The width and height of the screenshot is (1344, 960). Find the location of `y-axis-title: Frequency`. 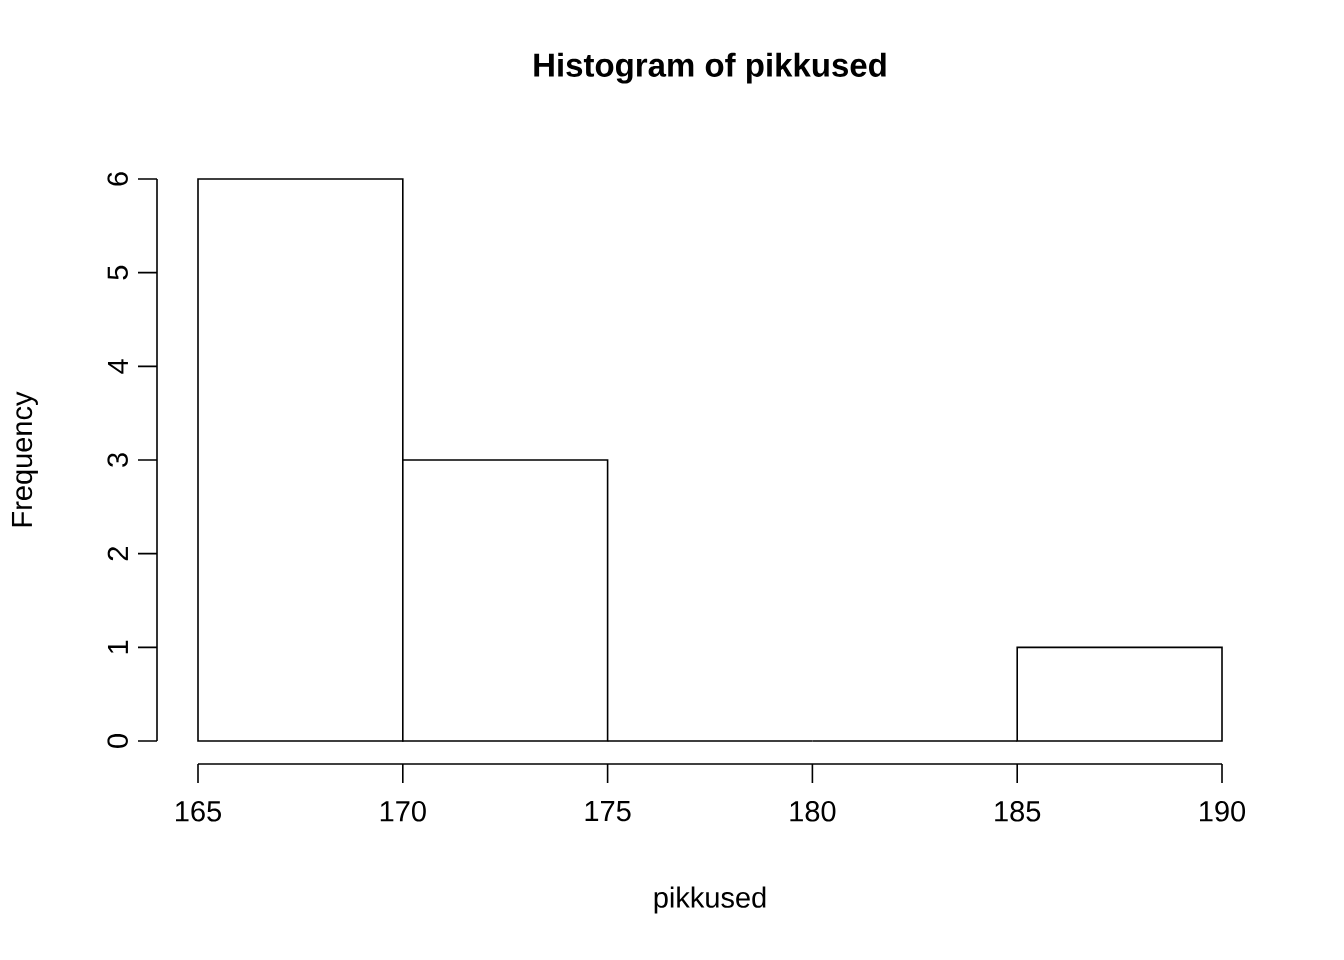

y-axis-title: Frequency is located at coordinates (24, 459).